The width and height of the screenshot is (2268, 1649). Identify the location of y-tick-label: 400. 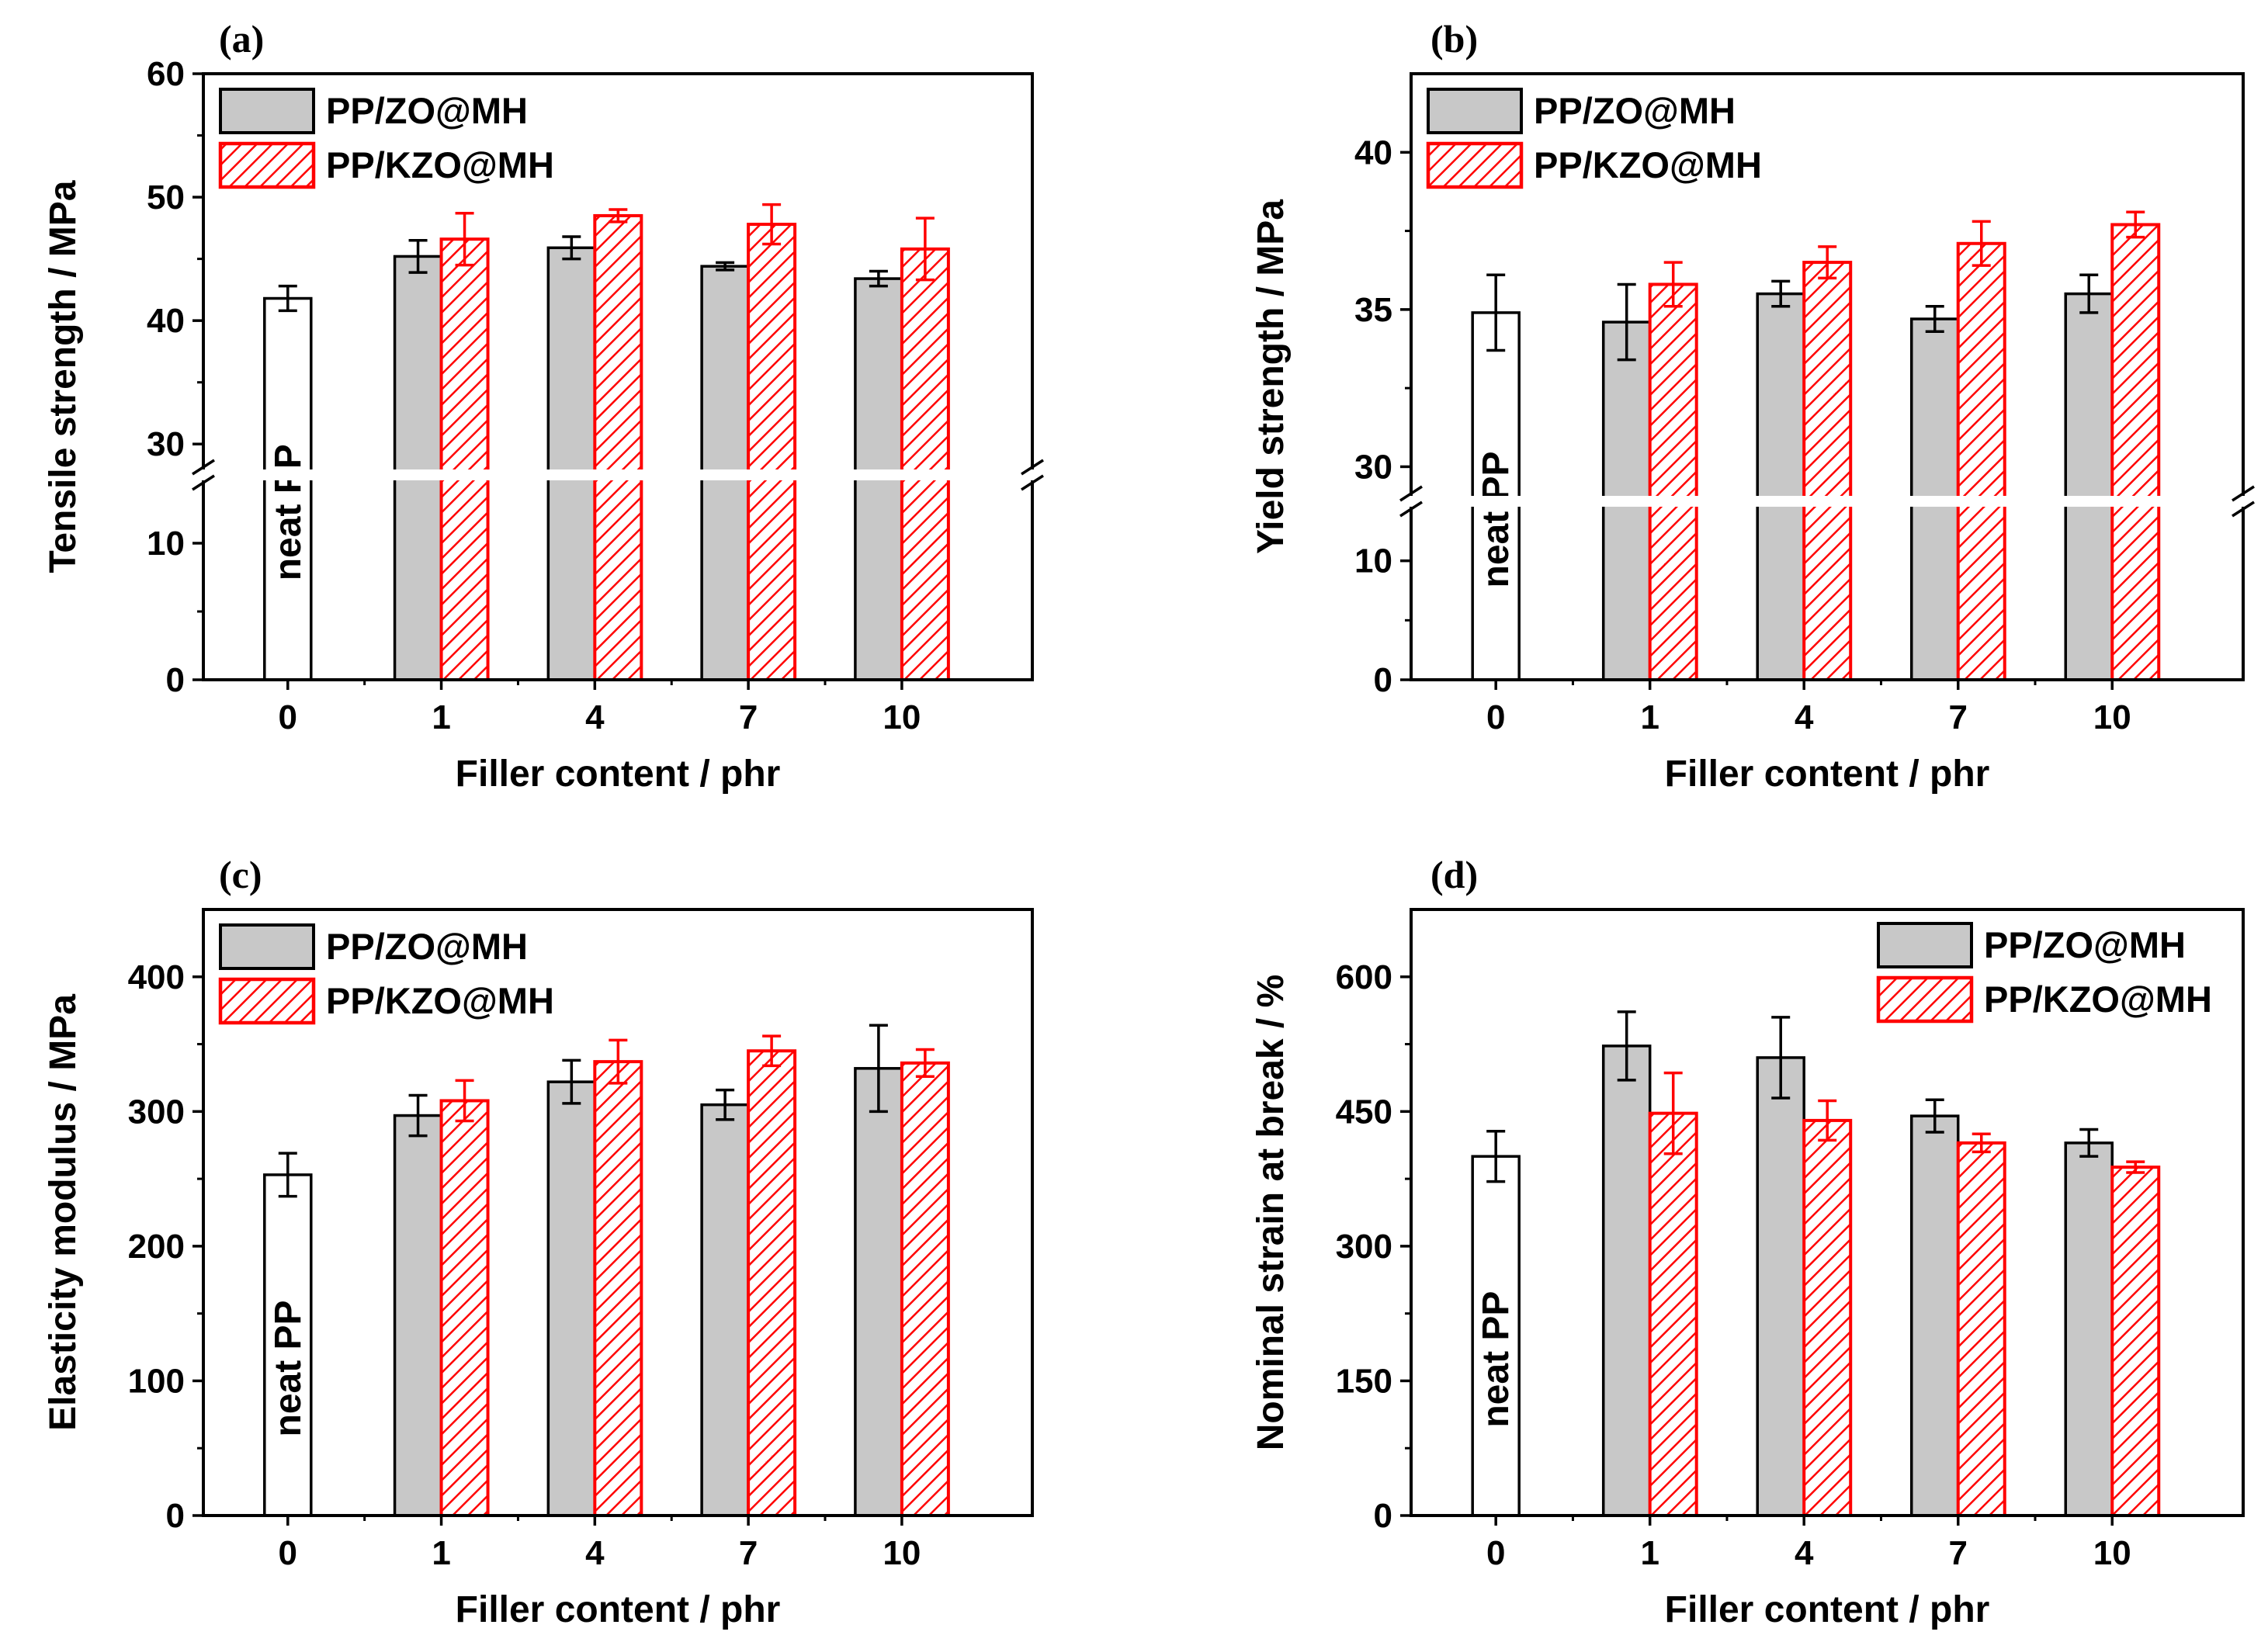
(156, 977).